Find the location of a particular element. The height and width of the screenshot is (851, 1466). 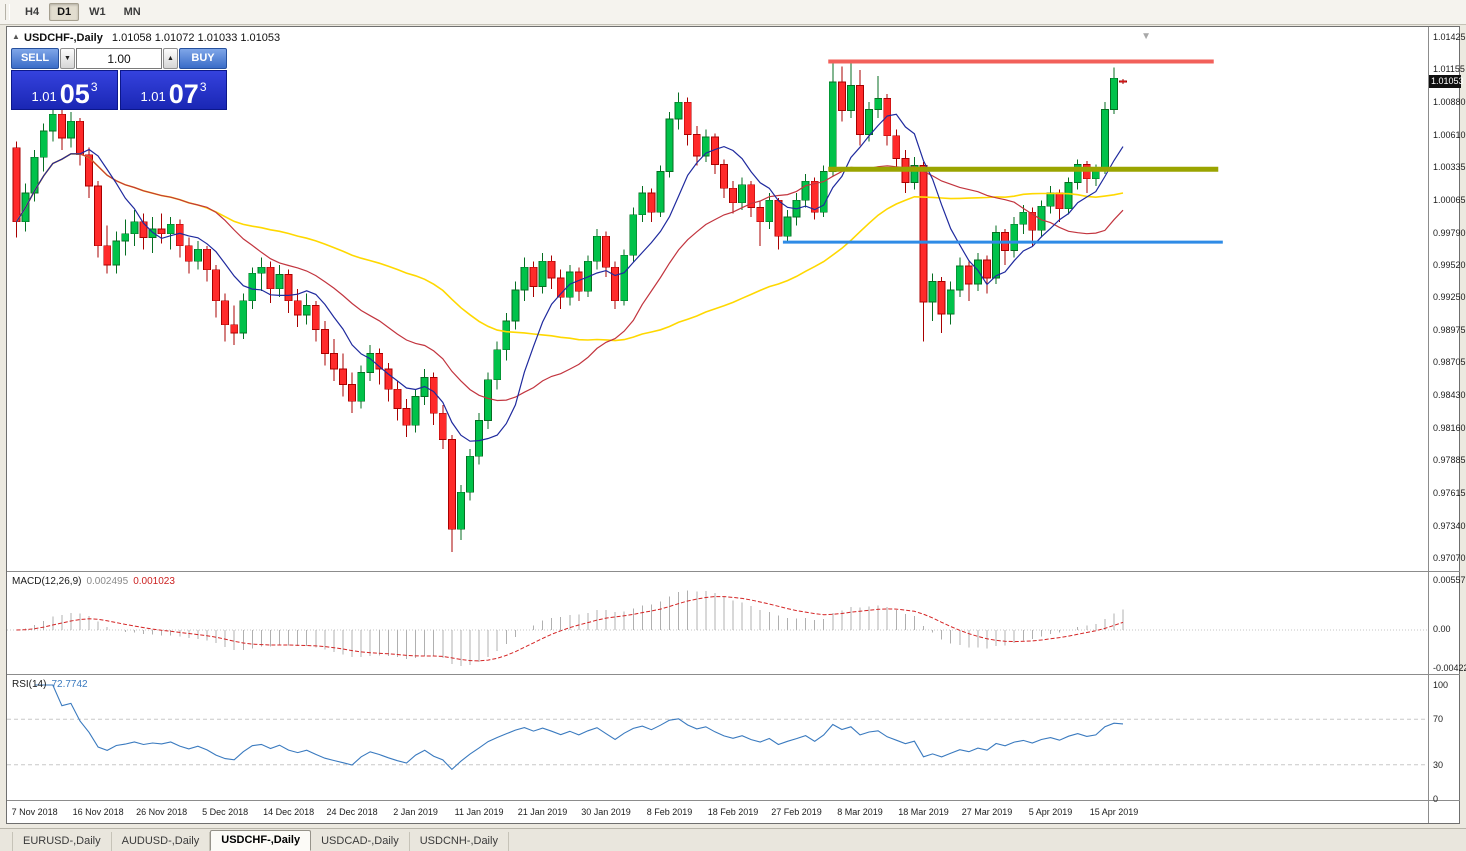

volume-decrease-button: ▼ is located at coordinates (67, 58).